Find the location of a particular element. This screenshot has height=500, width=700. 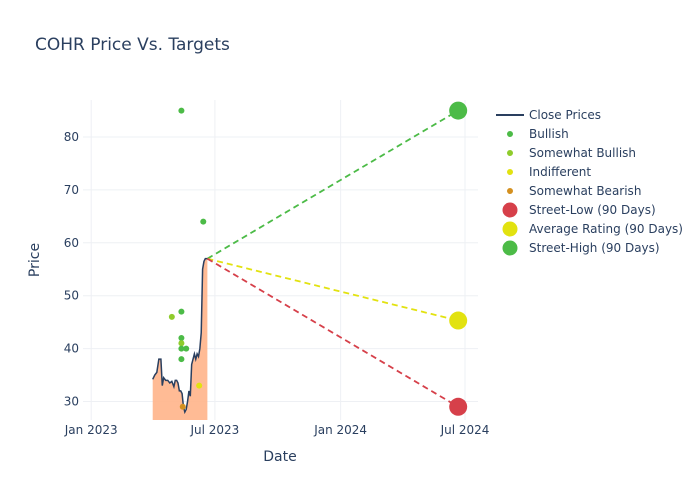

legend-swatch-somewhat-bearish is located at coordinates (510, 191).